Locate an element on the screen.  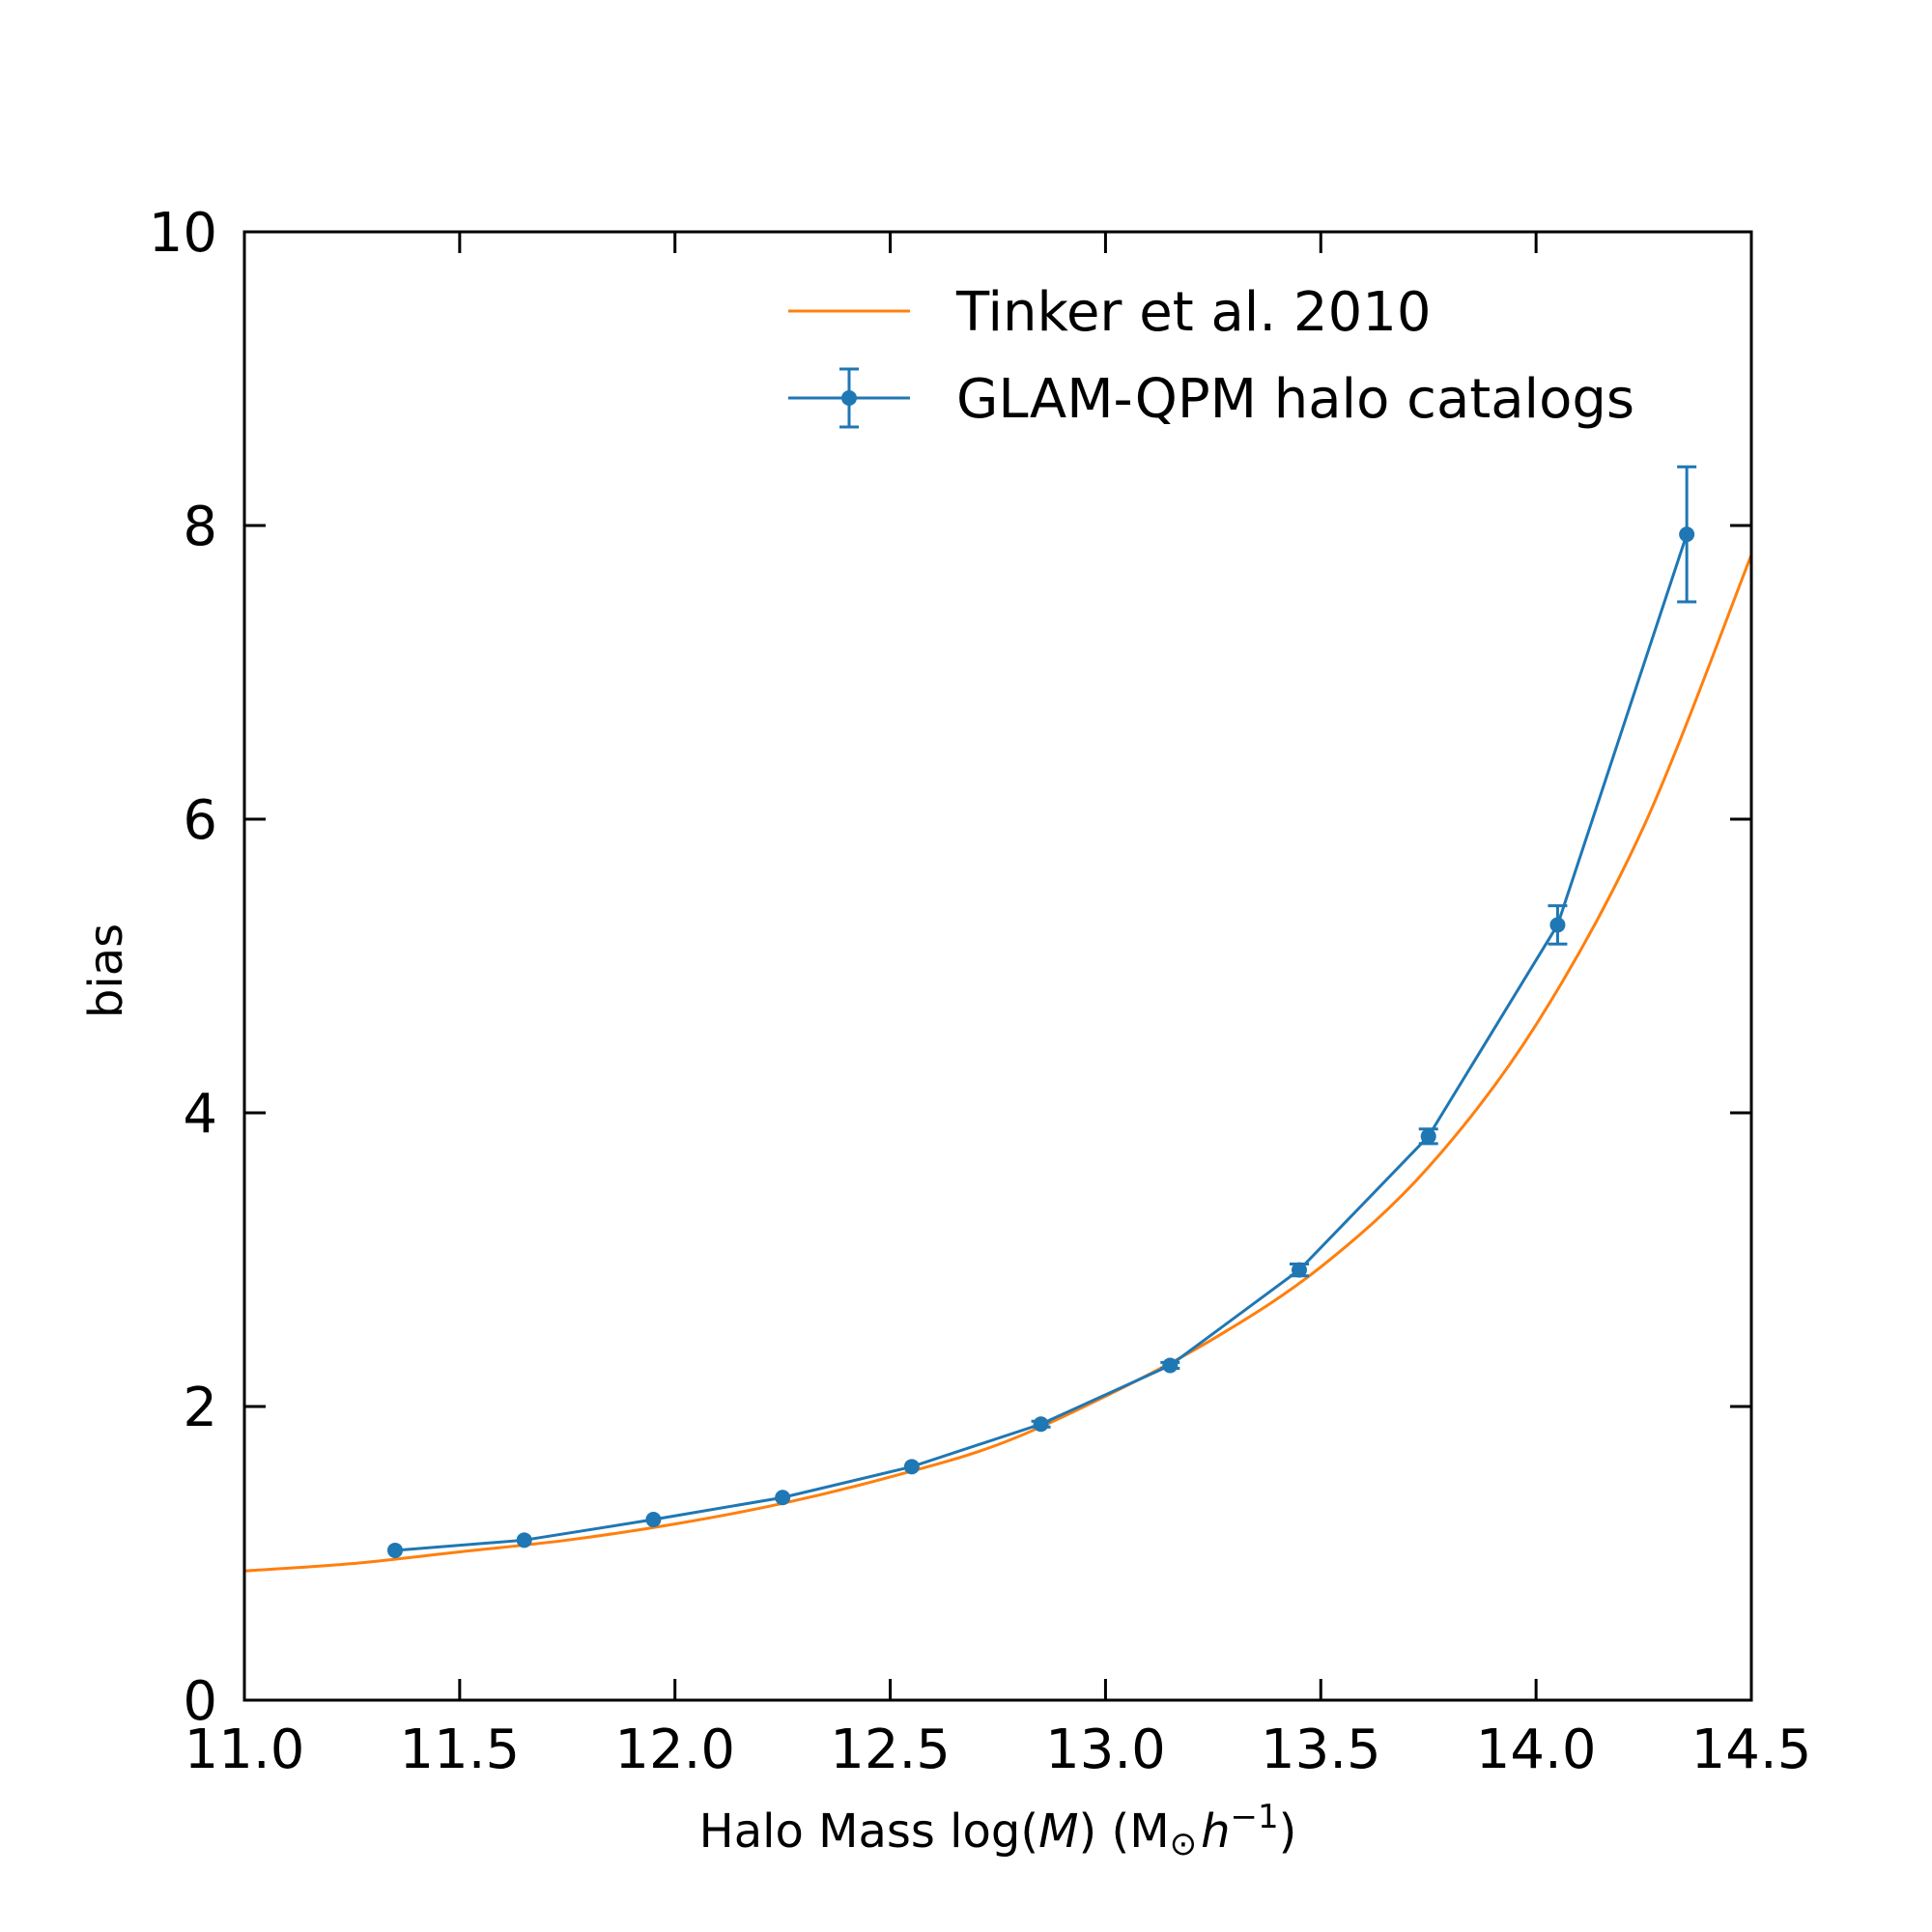
x-tick-label: 14.0 is located at coordinates (1536, 1750).